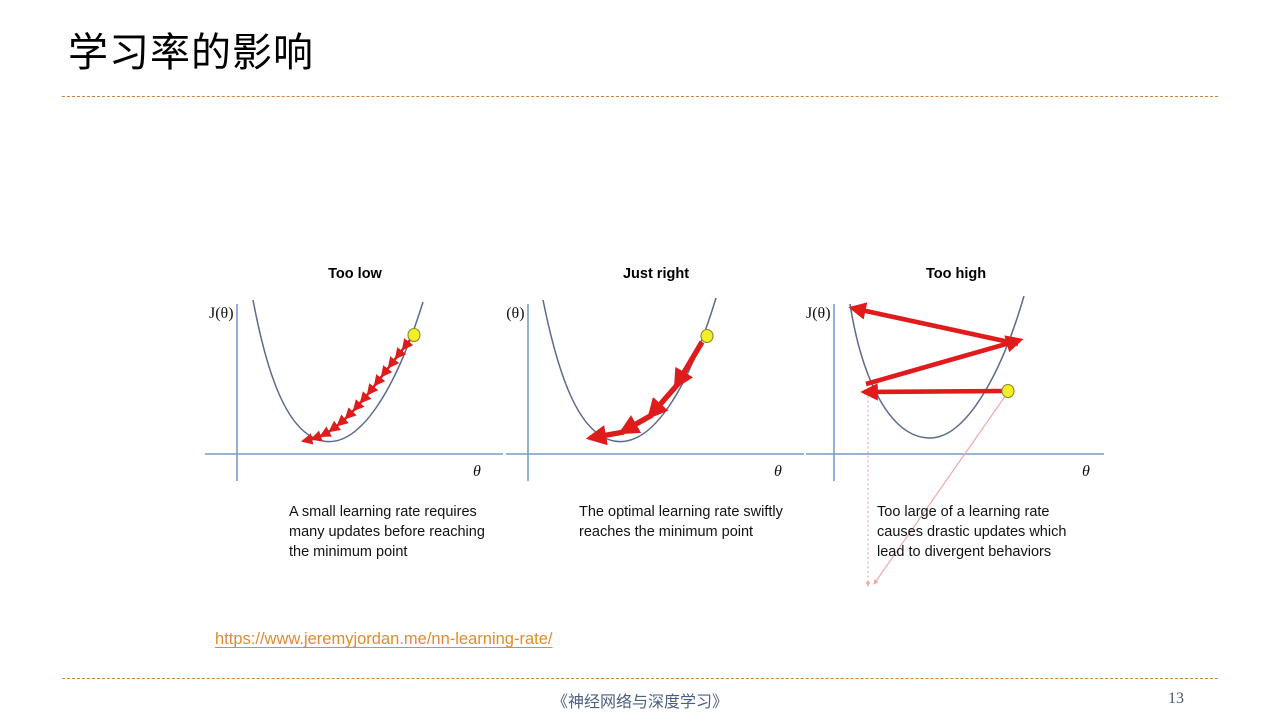 The height and width of the screenshot is (720, 1280). I want to click on panel-title-too-low: Too low, so click(355, 274).